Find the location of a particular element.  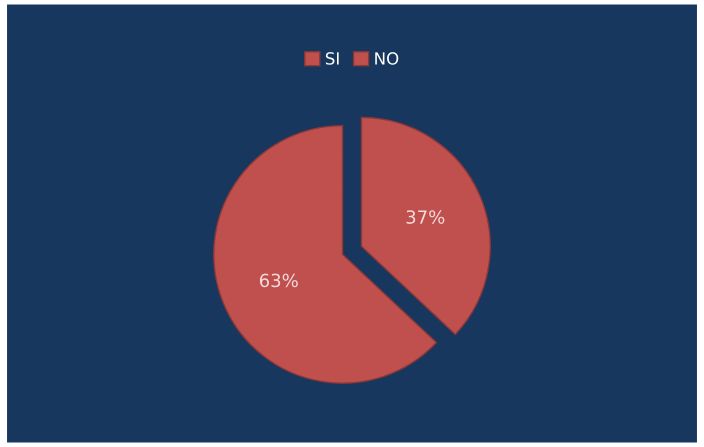

data-label: 63% is located at coordinates (279, 281).